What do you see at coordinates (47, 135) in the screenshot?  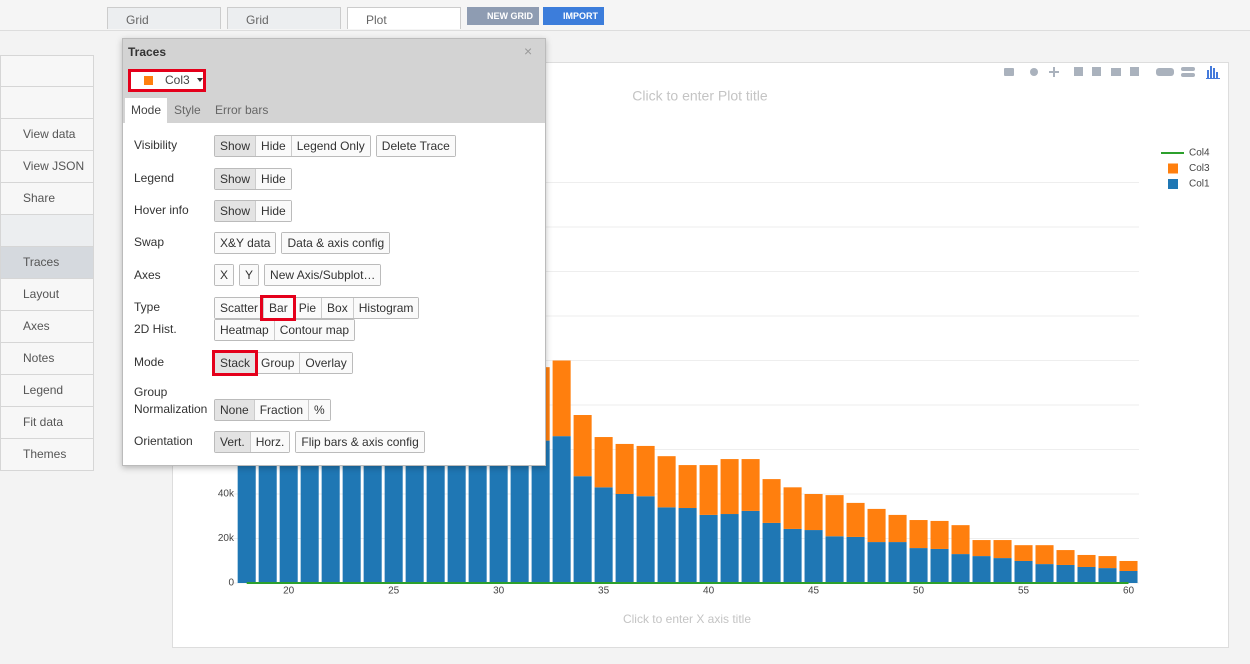 I see `sidebar-item: View data` at bounding box center [47, 135].